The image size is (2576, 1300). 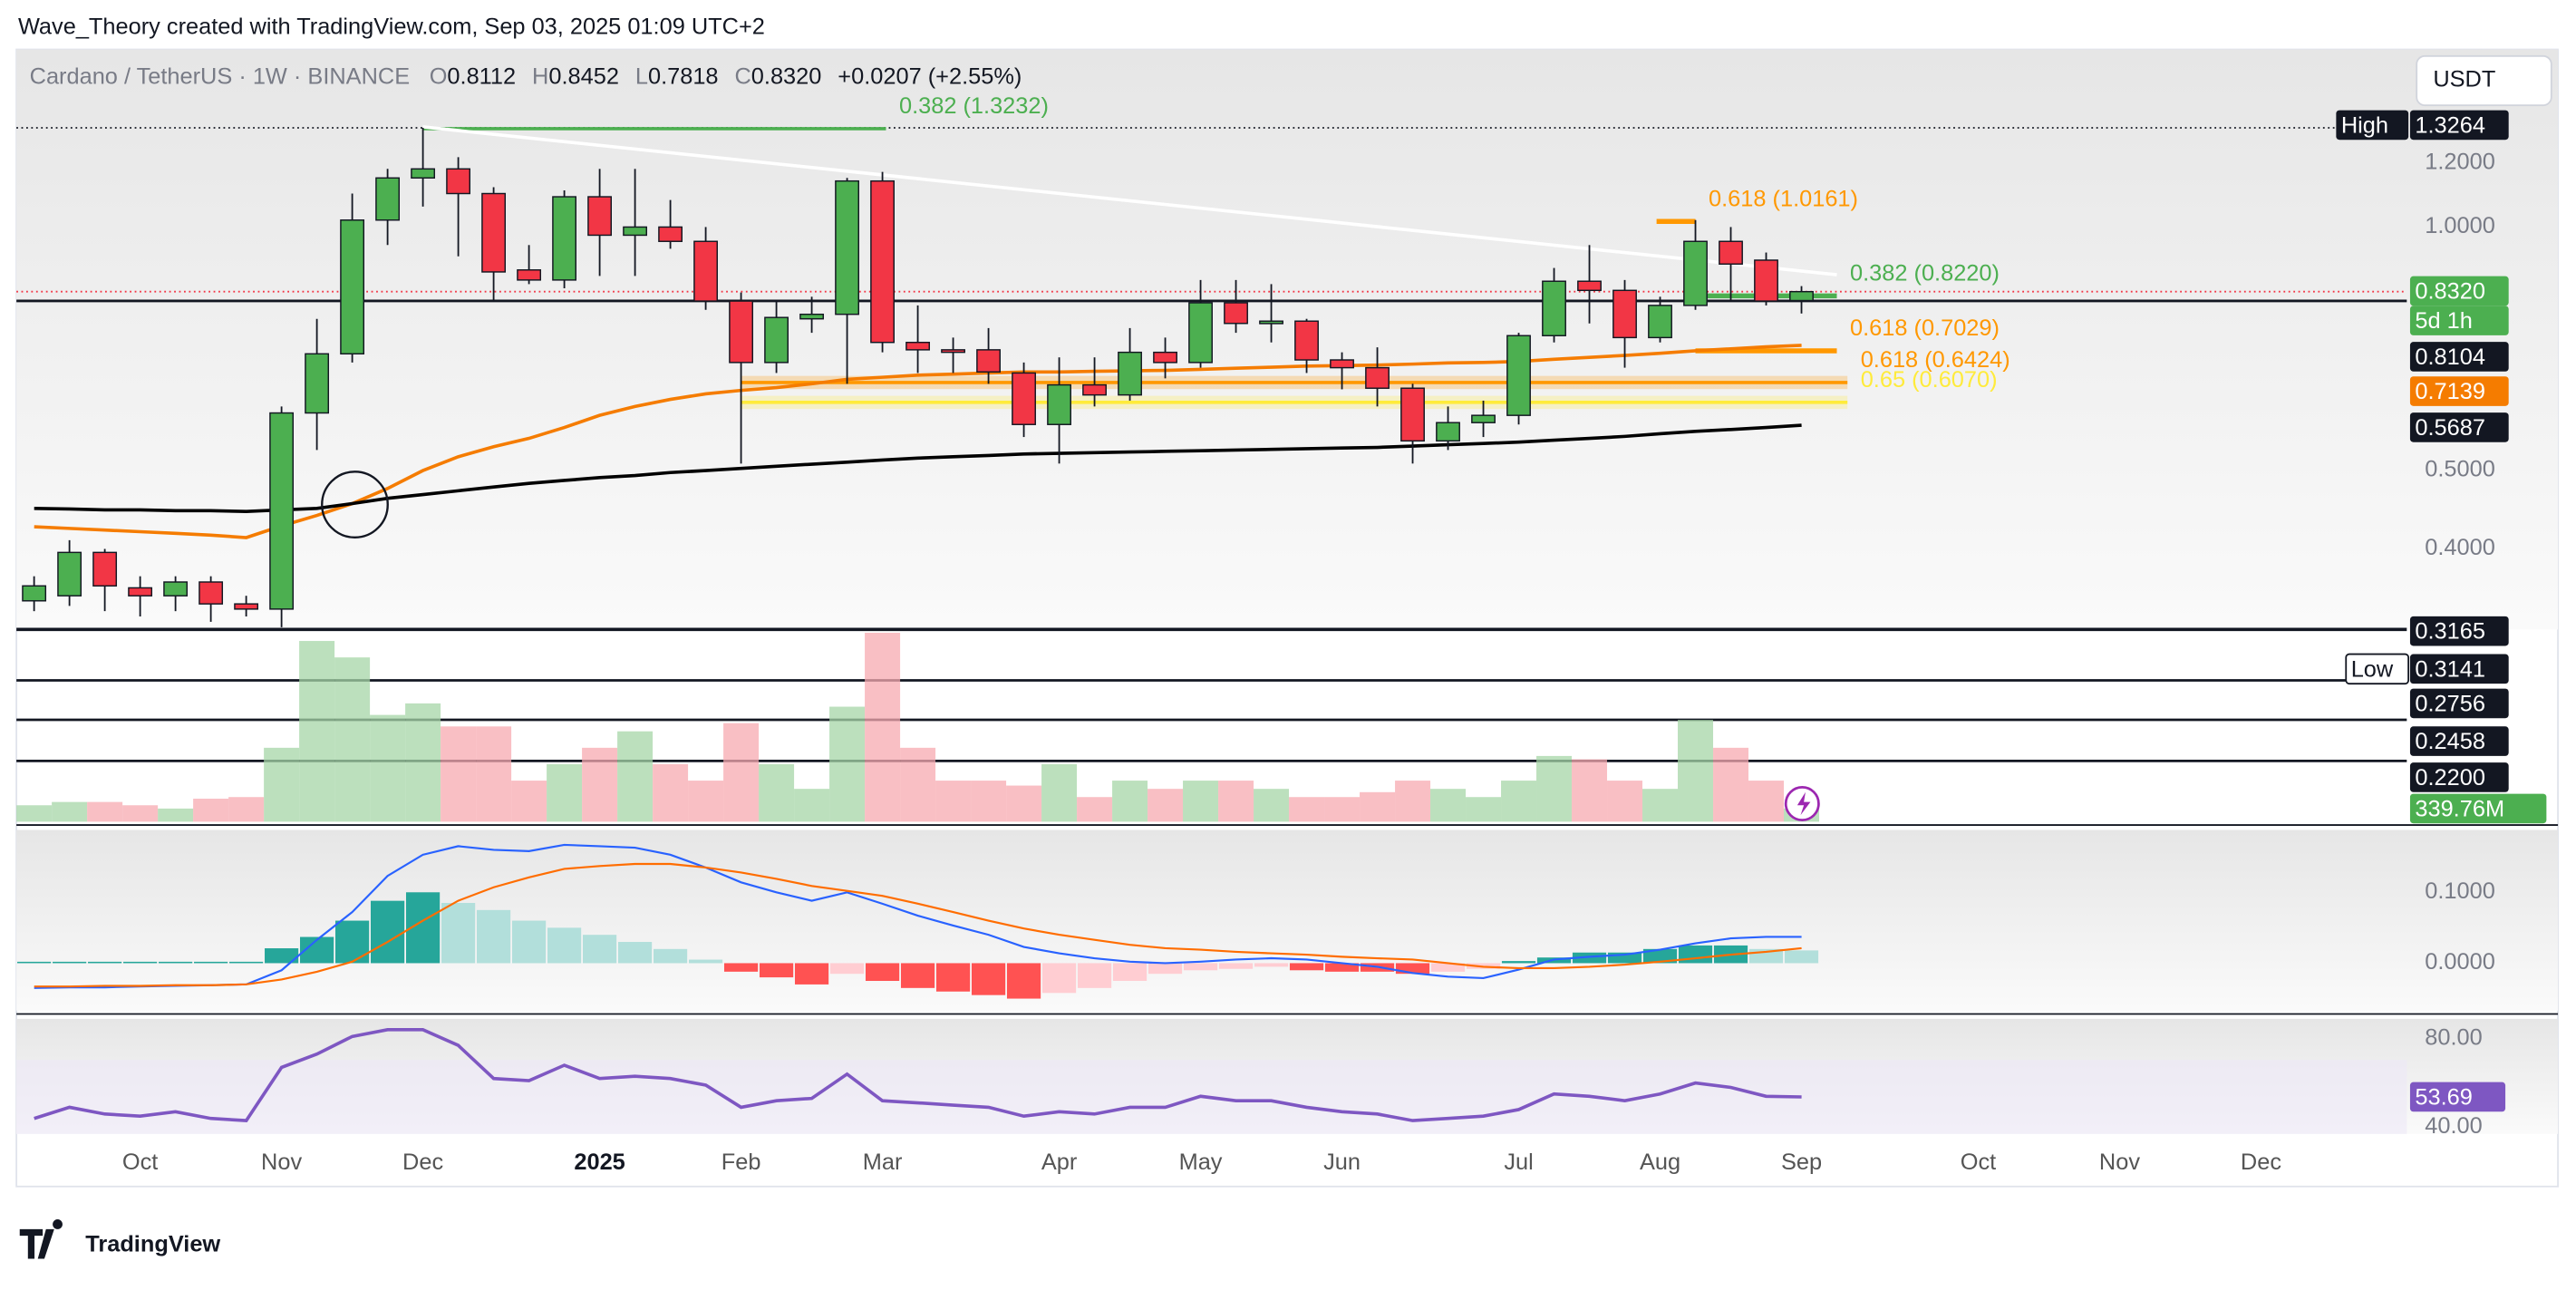 I want to click on annotation-circle, so click(x=355, y=505).